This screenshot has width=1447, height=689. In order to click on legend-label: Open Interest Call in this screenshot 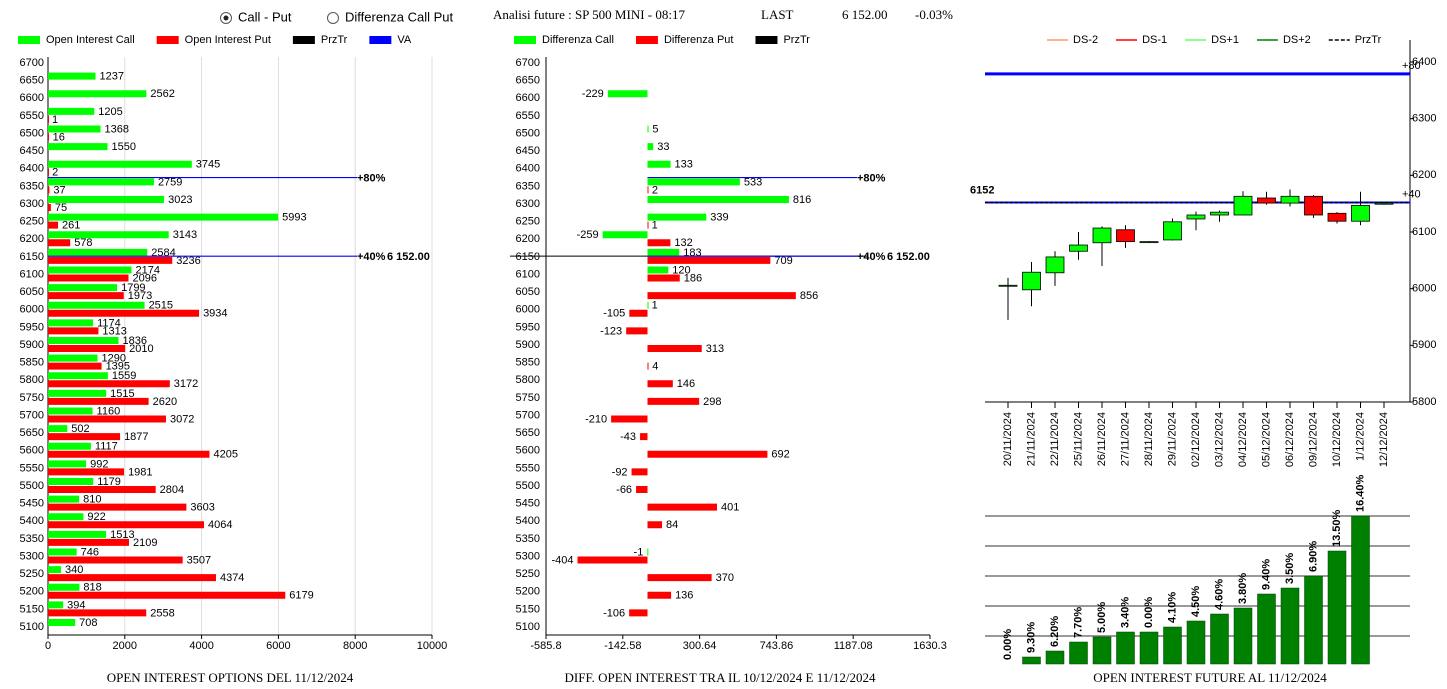, I will do `click(90, 40)`.